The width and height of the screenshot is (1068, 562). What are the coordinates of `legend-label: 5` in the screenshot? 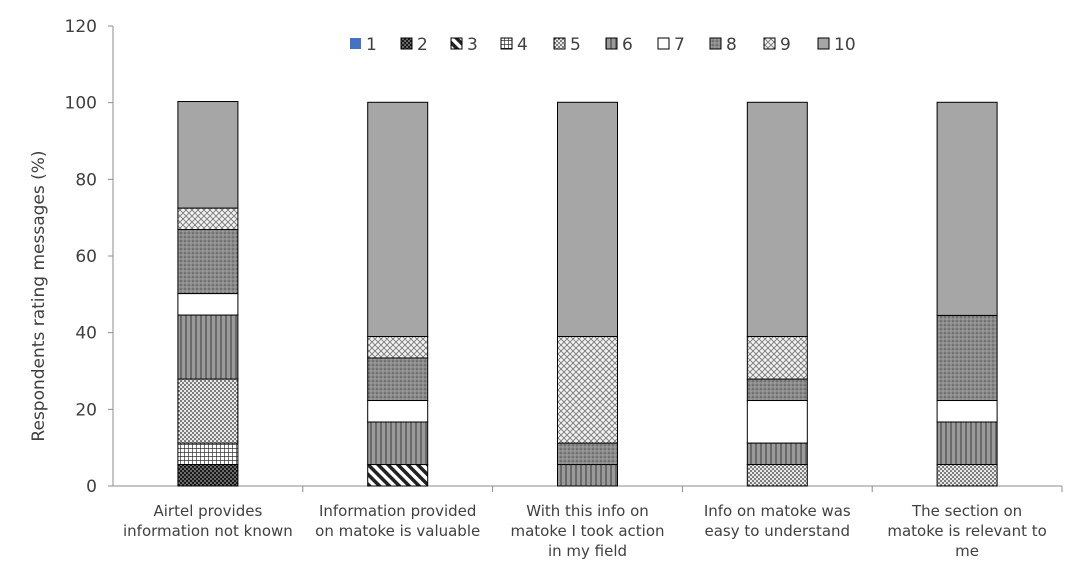 It's located at (575, 45).